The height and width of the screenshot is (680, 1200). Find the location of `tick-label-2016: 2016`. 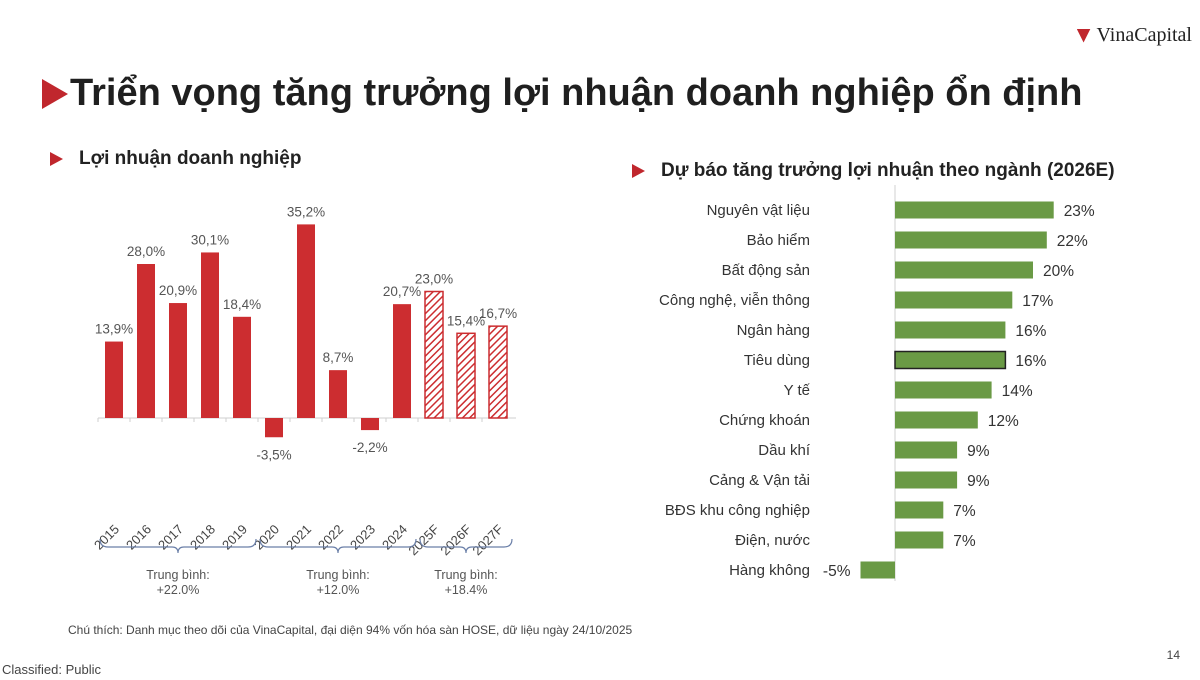

tick-label-2016: 2016 is located at coordinates (138, 537).